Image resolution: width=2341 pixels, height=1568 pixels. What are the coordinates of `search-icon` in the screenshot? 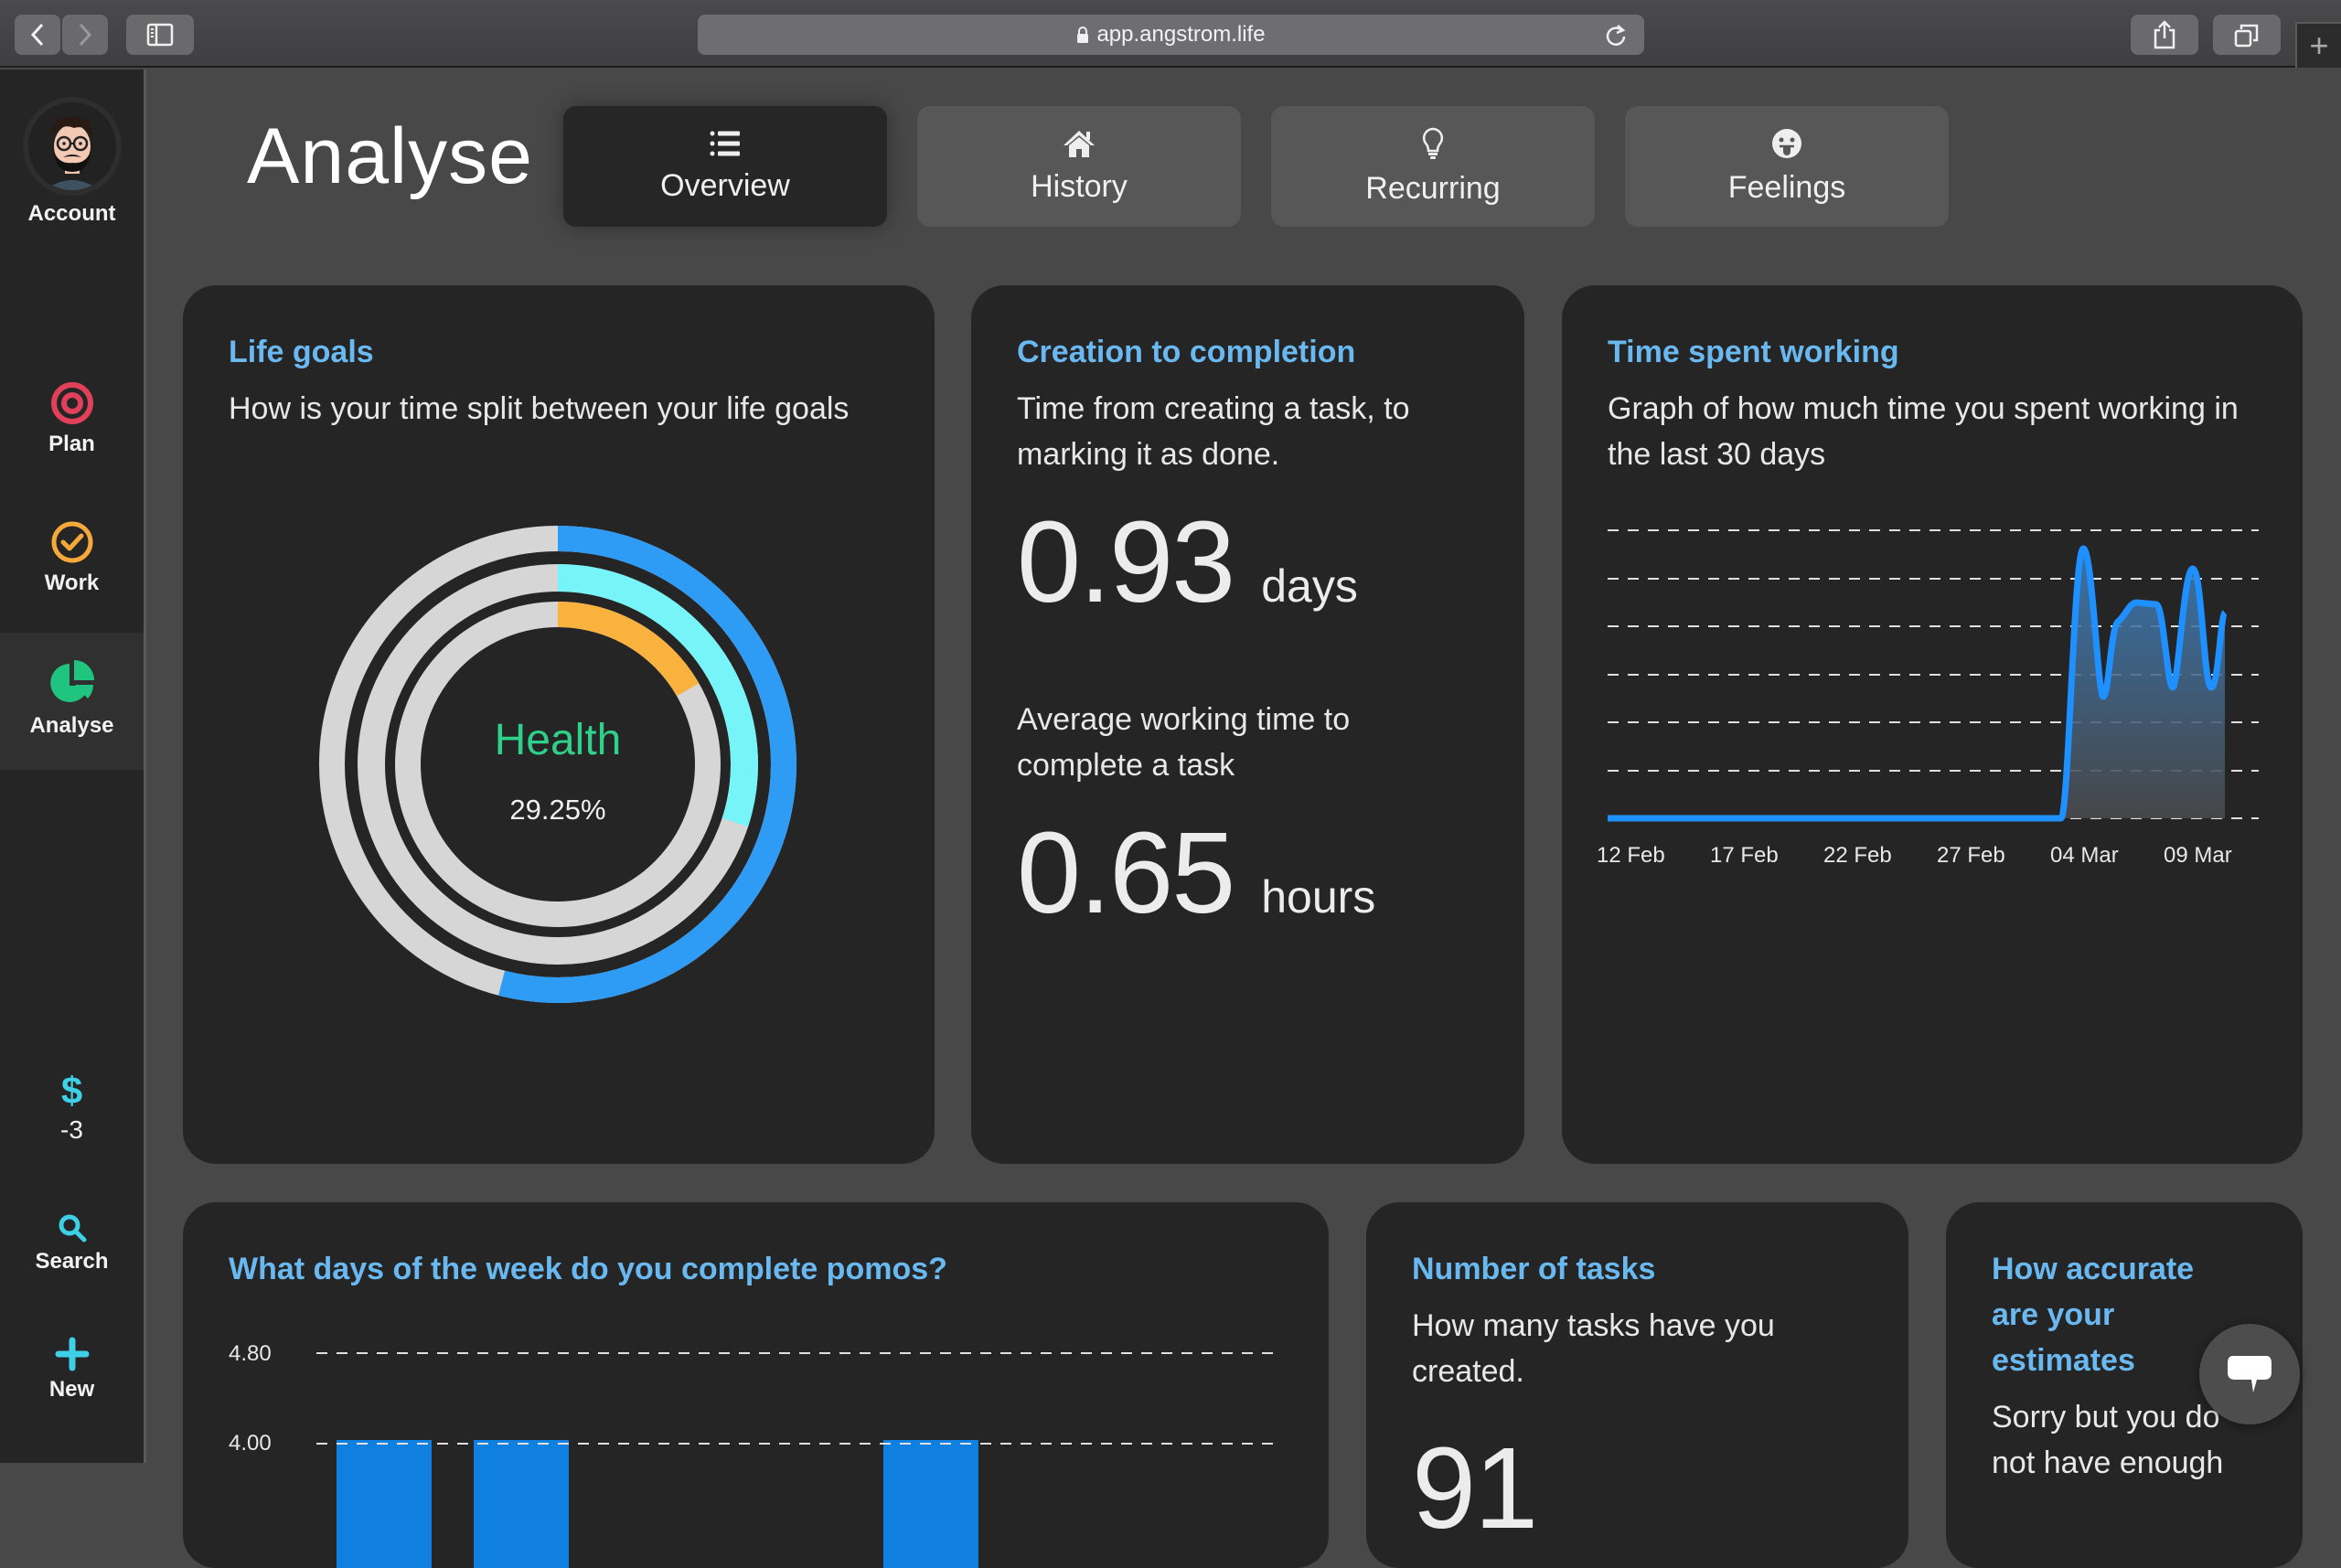 It's located at (73, 1228).